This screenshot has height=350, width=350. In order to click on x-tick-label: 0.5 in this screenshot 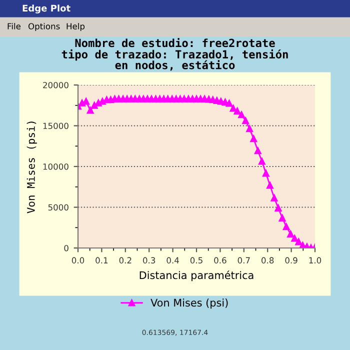, I will do `click(196, 260)`.